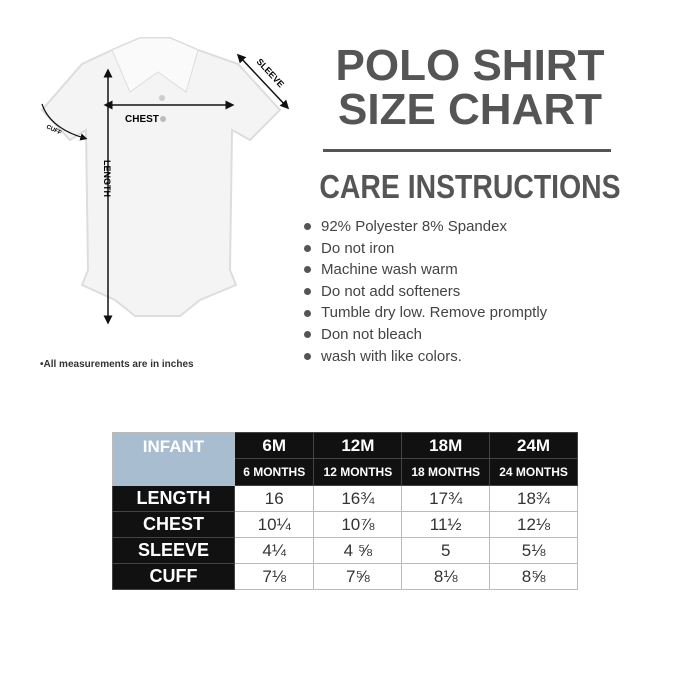 Image resolution: width=700 pixels, height=700 pixels. I want to click on sleeve-label: SLEEVE, so click(271, 73).